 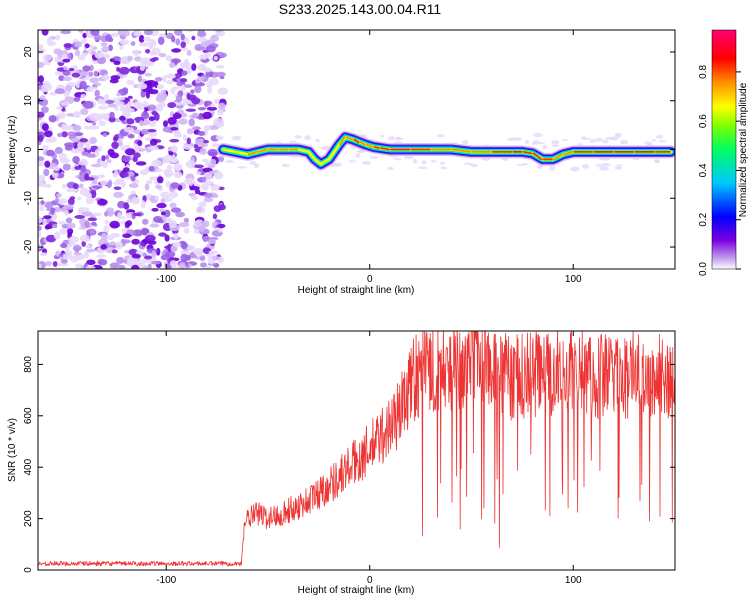 I want to click on bottom-y-tick-label: 600, so click(x=28, y=415).